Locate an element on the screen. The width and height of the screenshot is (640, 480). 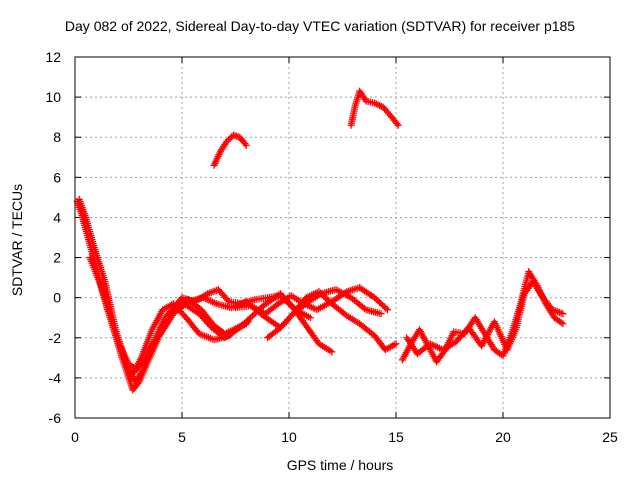
y-tick-label: 2 is located at coordinates (57, 258).